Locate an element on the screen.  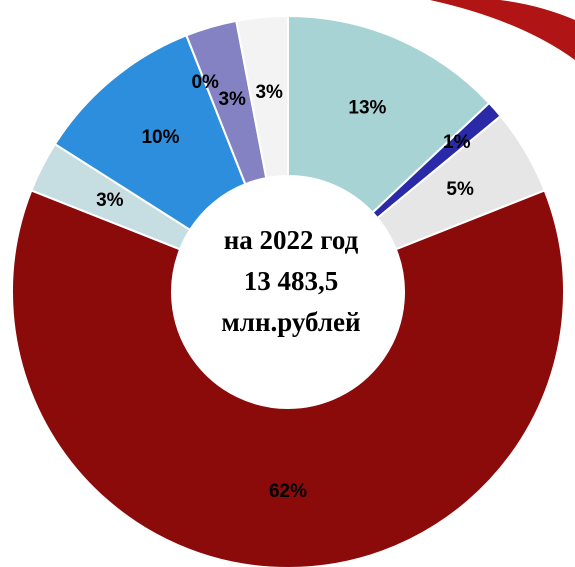
center-line: млн.рублей is located at coordinates (290, 322).